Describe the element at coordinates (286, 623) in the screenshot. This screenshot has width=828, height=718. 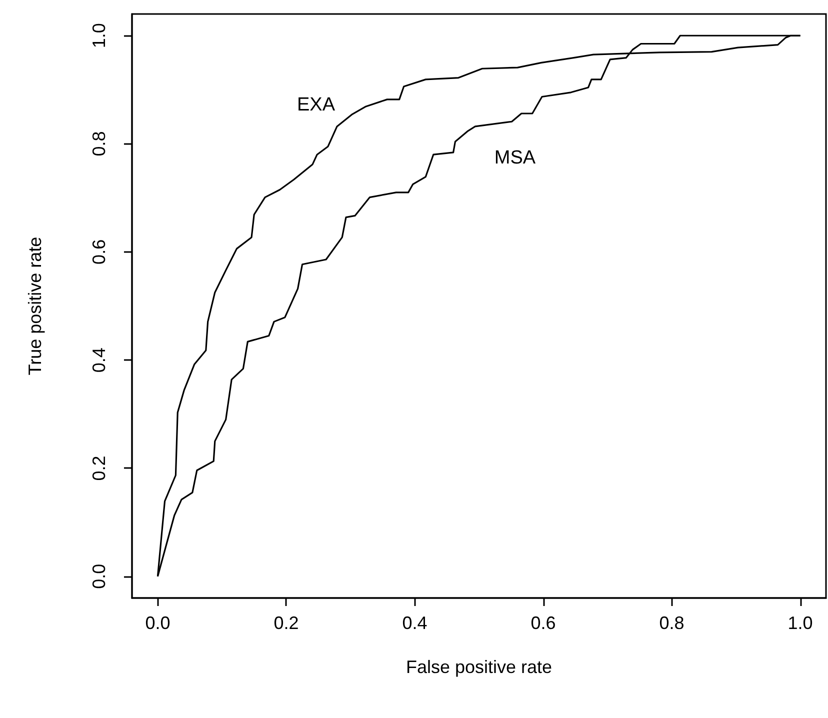
I see `x-tick-label: 0.2` at that location.